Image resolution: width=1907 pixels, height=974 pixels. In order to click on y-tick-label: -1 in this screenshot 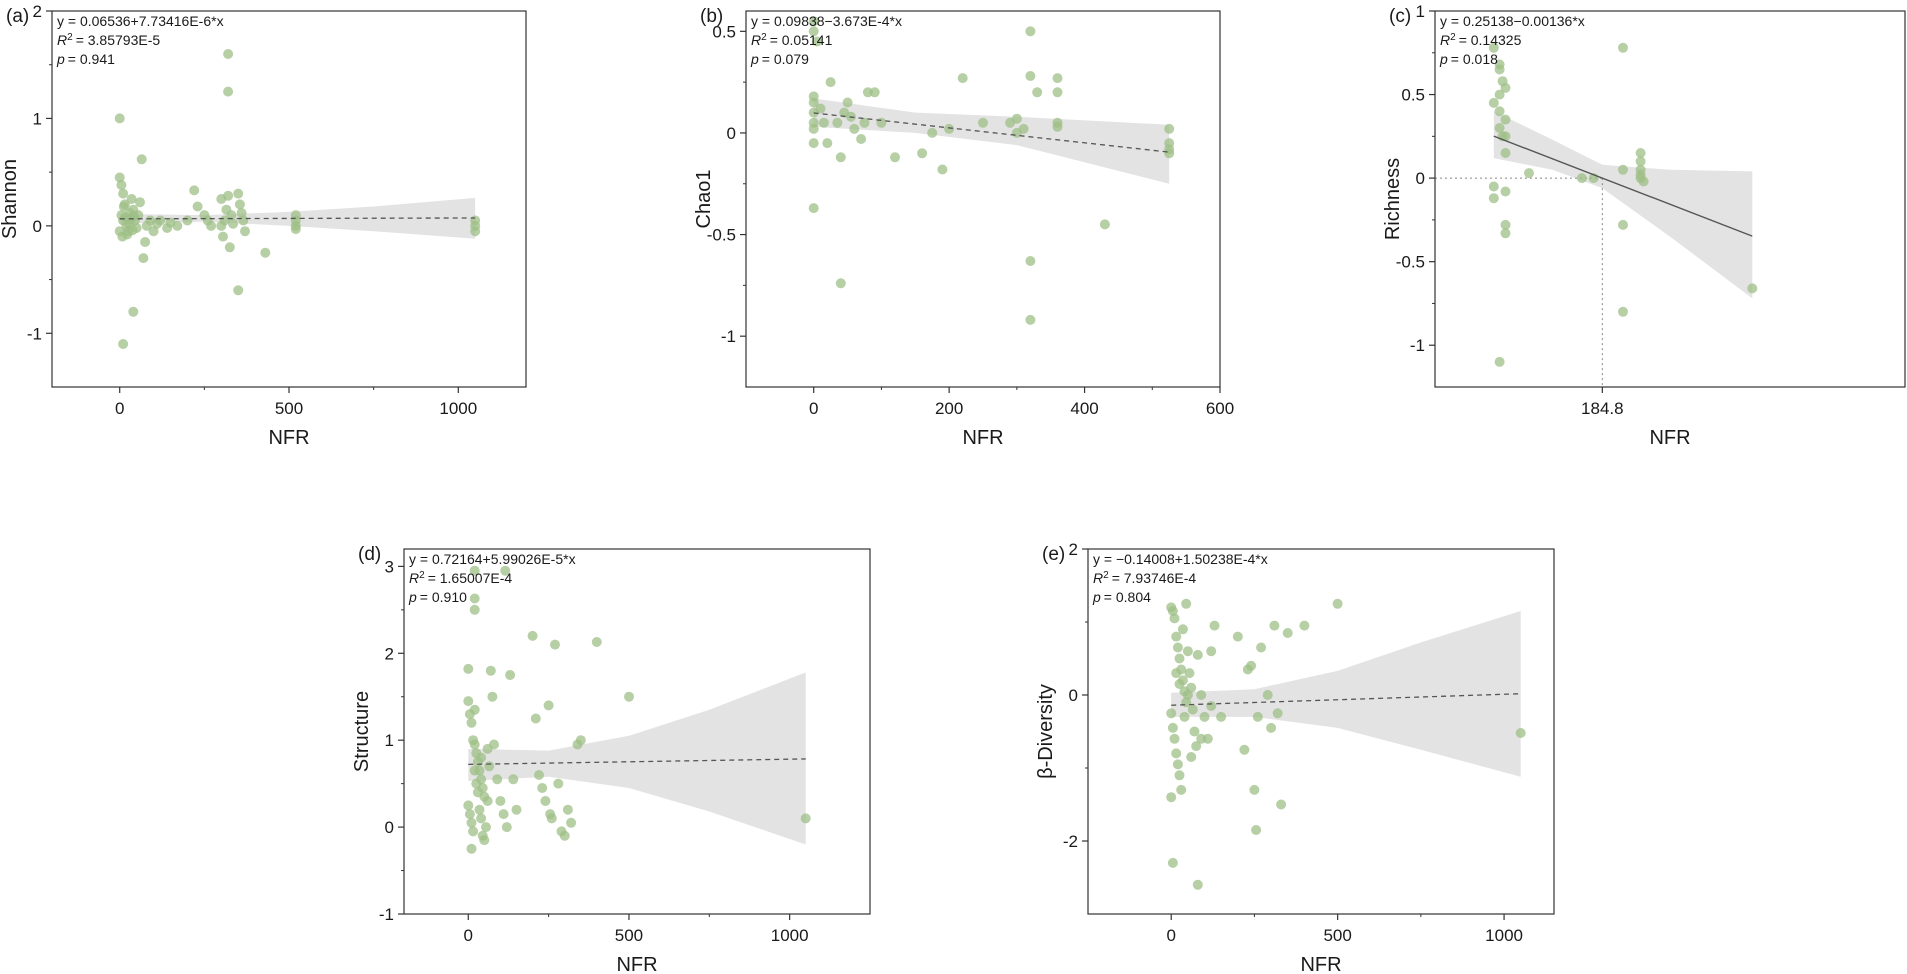, I will do `click(728, 336)`.